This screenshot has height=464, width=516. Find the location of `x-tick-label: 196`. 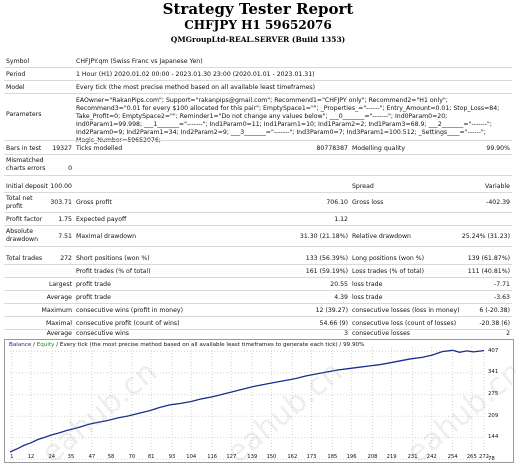

x-tick-label: 196 is located at coordinates (351, 457).